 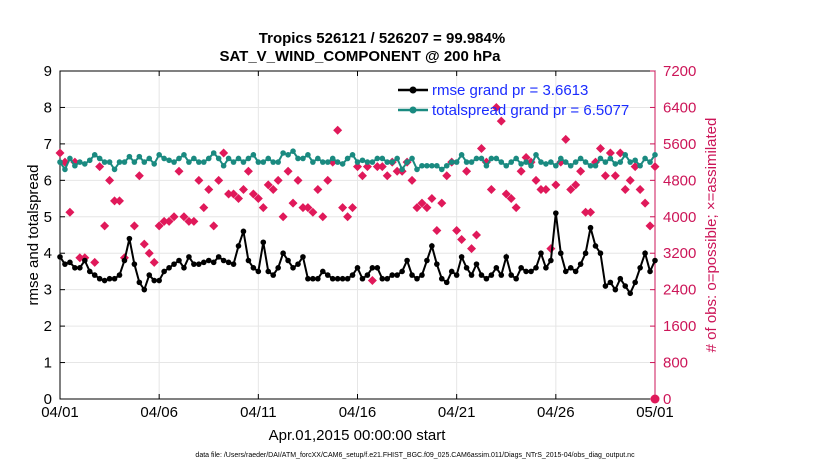 I want to click on legend-rmse-label: rmse grand pr = 3.6613, so click(x=510, y=90).